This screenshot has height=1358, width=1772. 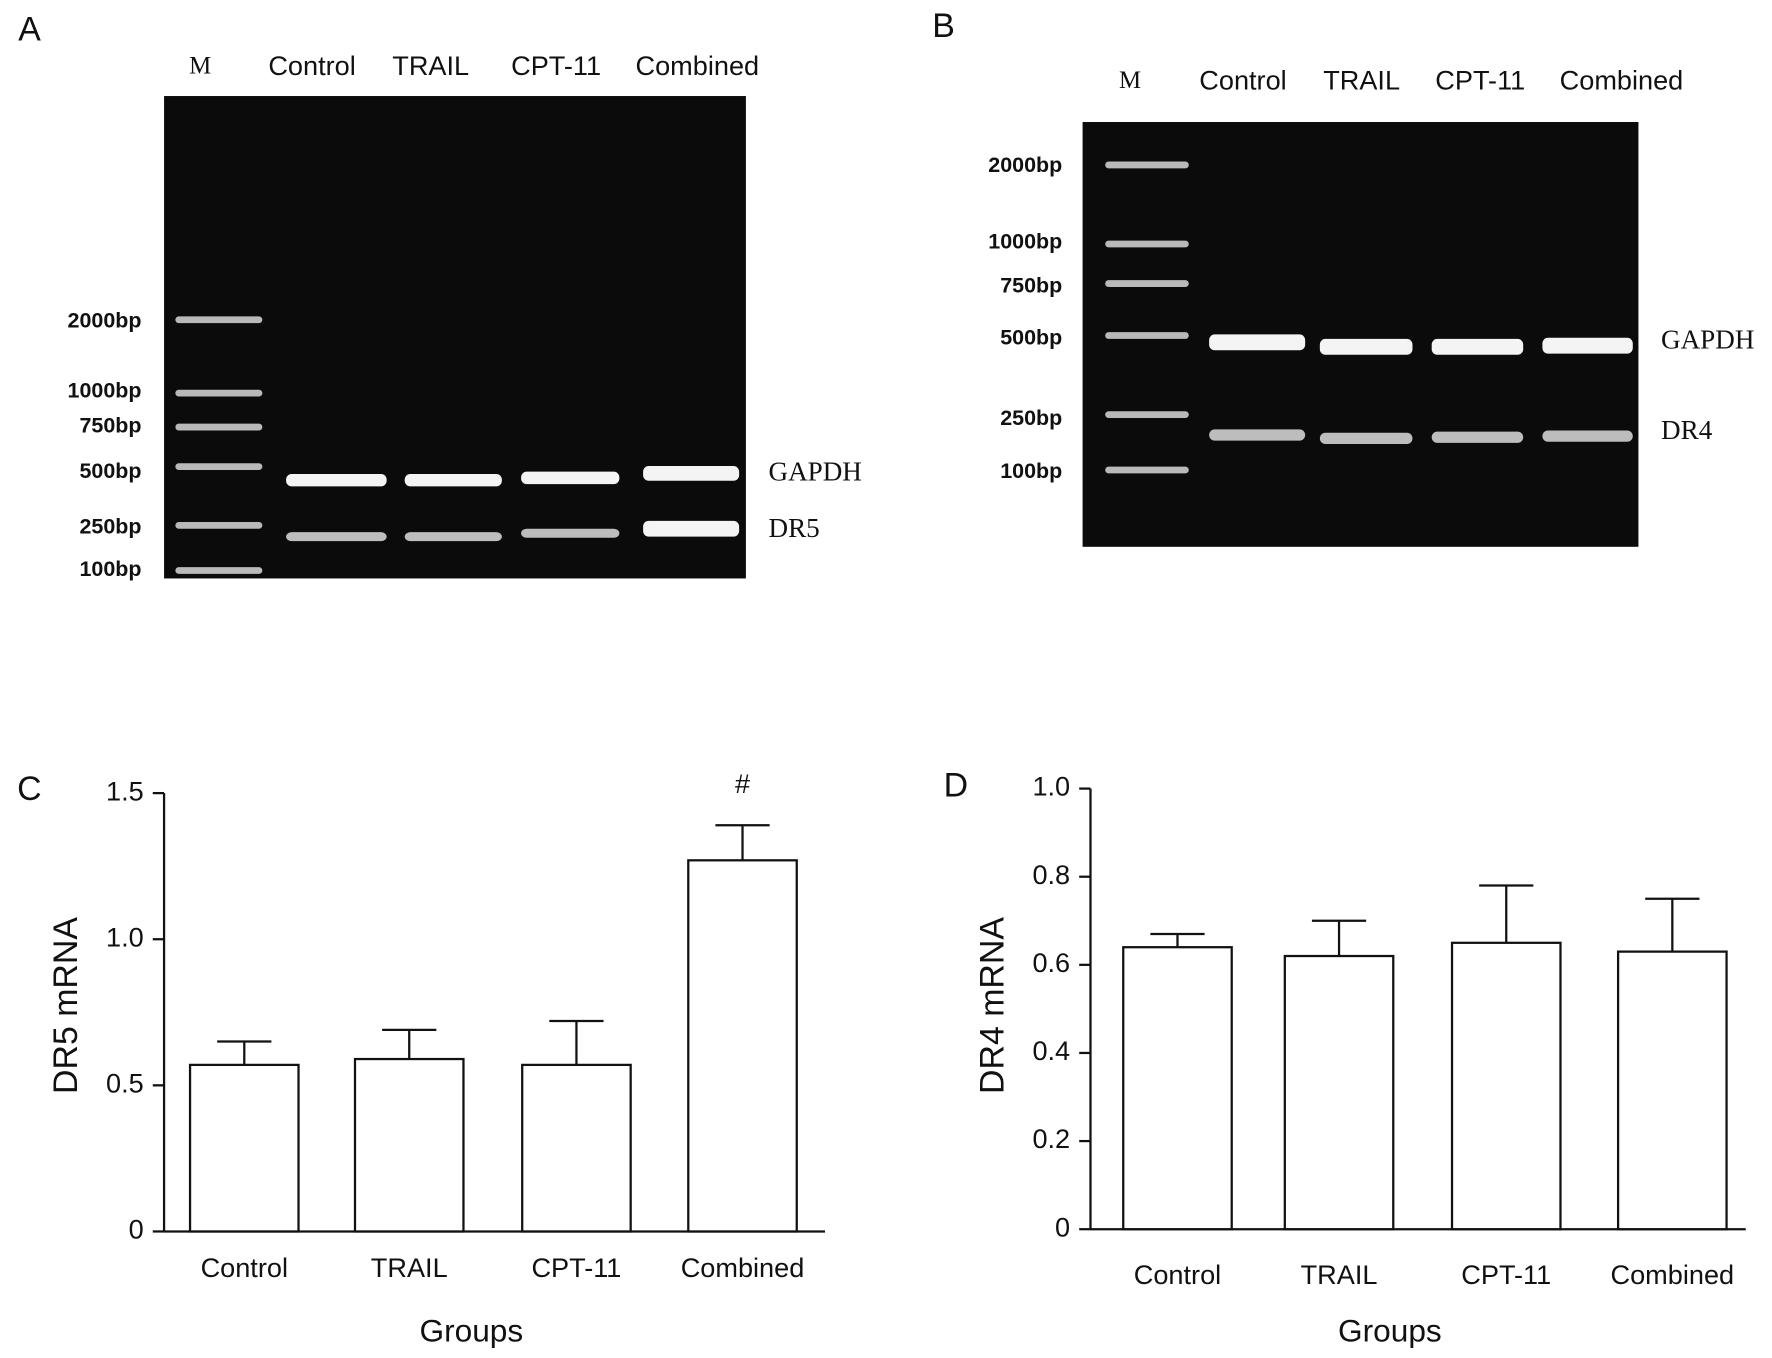 I want to click on y-tick-label: 0.5, so click(x=125, y=1083).